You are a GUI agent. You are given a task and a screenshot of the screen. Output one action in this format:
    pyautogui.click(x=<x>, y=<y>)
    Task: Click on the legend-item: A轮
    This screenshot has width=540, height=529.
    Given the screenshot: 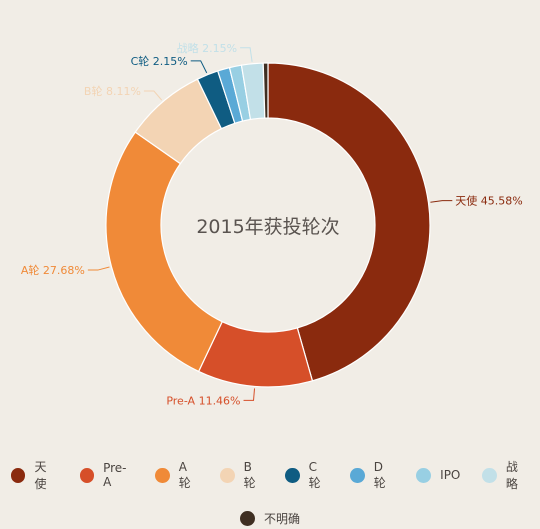 What is the action you would take?
    pyautogui.click(x=176, y=475)
    